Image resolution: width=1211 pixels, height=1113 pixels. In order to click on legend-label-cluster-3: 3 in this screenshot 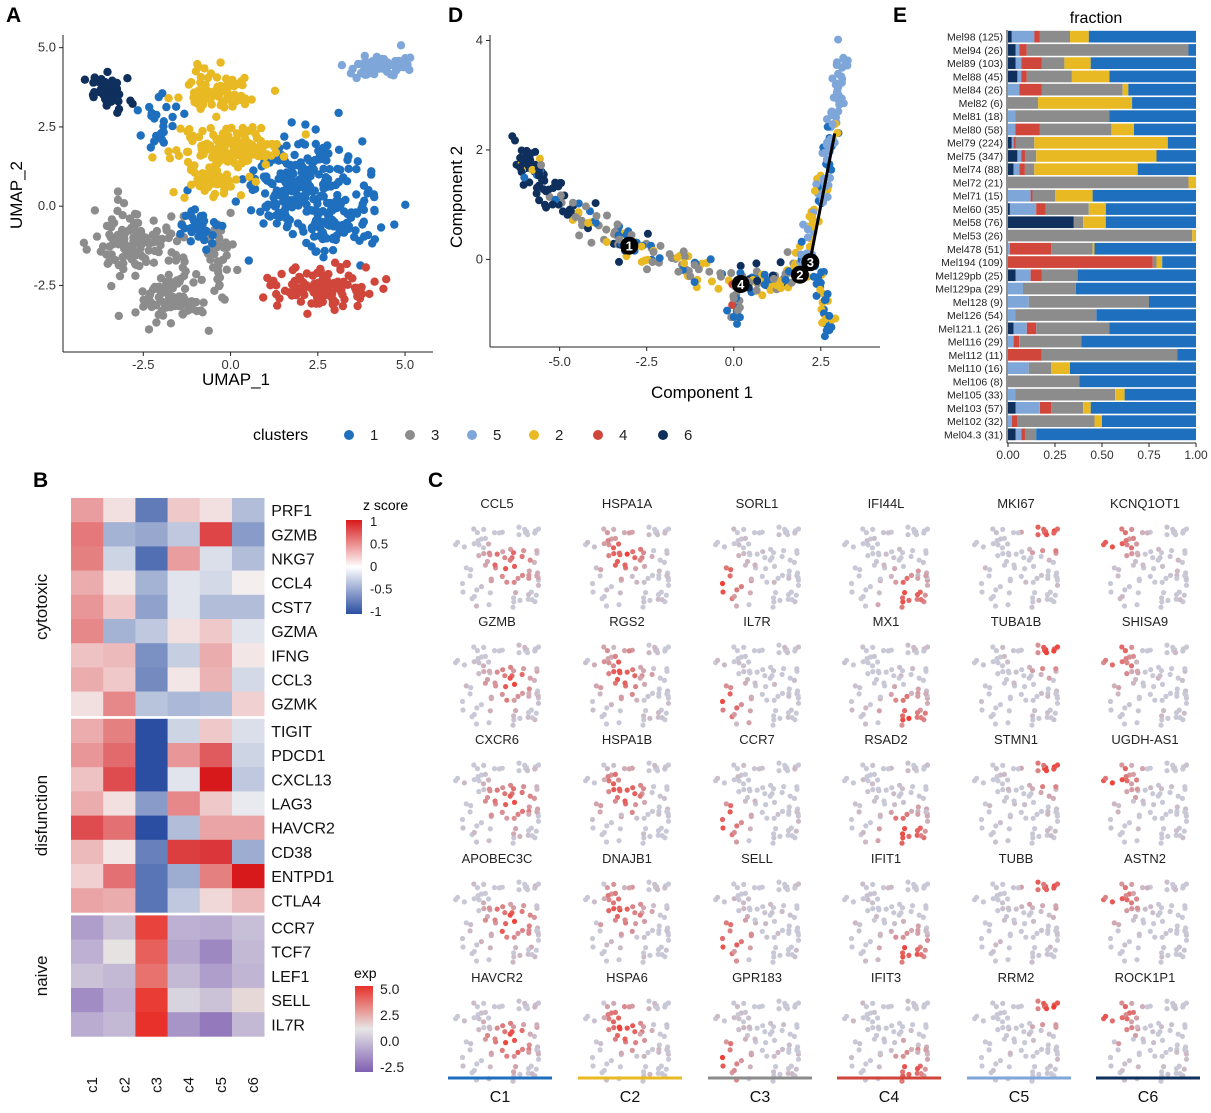, I will do `click(435, 435)`.